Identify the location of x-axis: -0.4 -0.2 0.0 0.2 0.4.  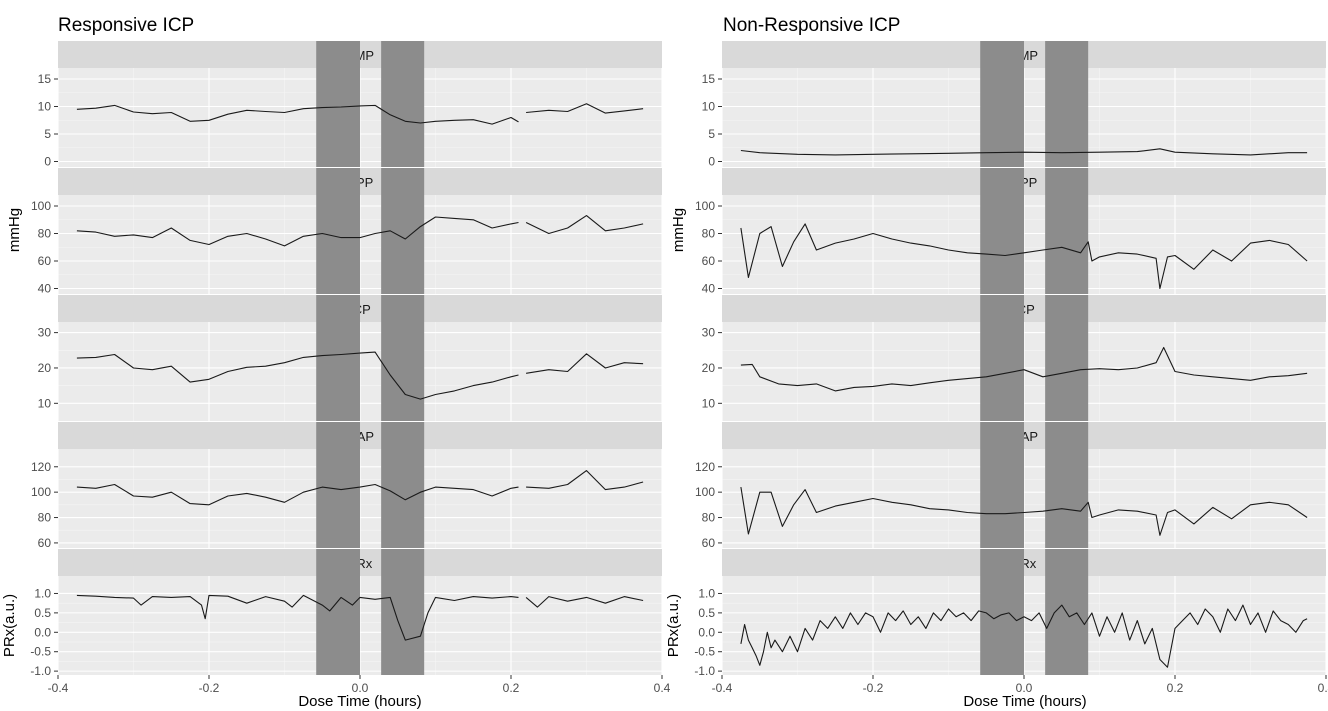
(1020, 685).